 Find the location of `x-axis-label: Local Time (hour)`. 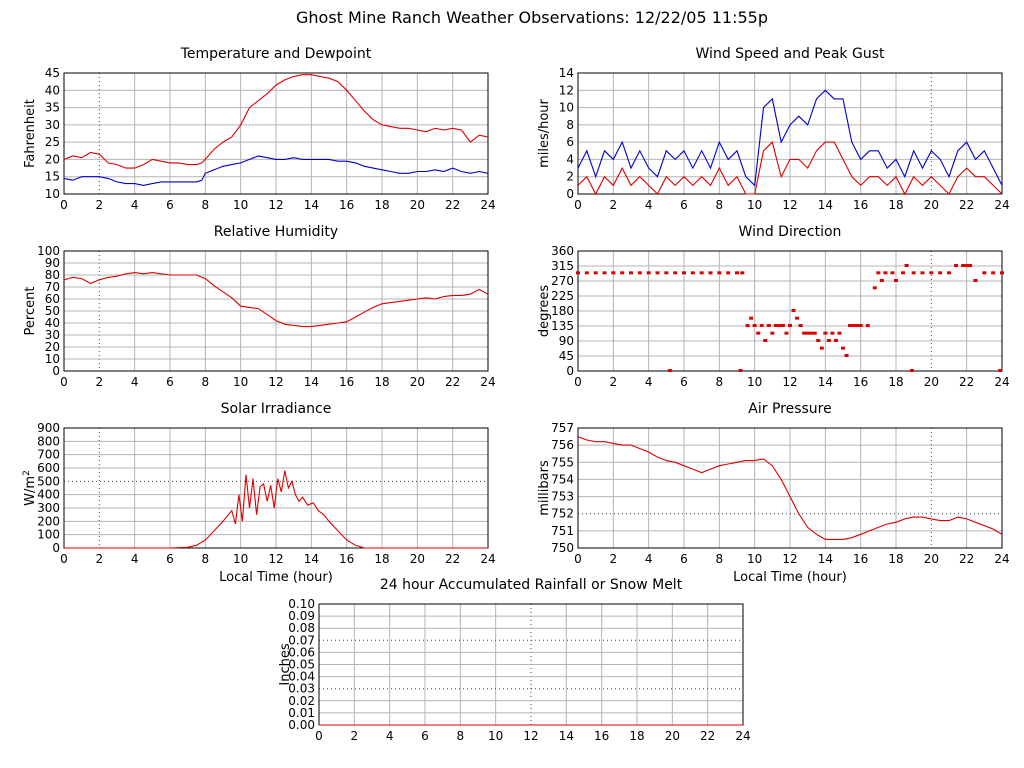

x-axis-label: Local Time (hour) is located at coordinates (790, 577).